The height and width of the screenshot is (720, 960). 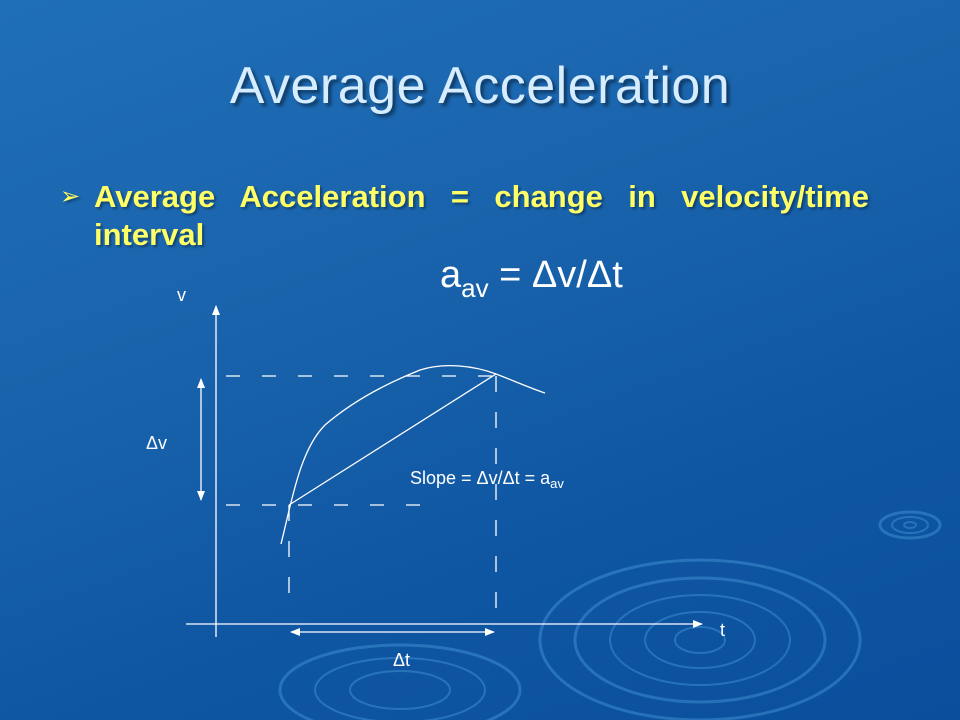 I want to click on delta-t-label: Δt, so click(x=402, y=660).